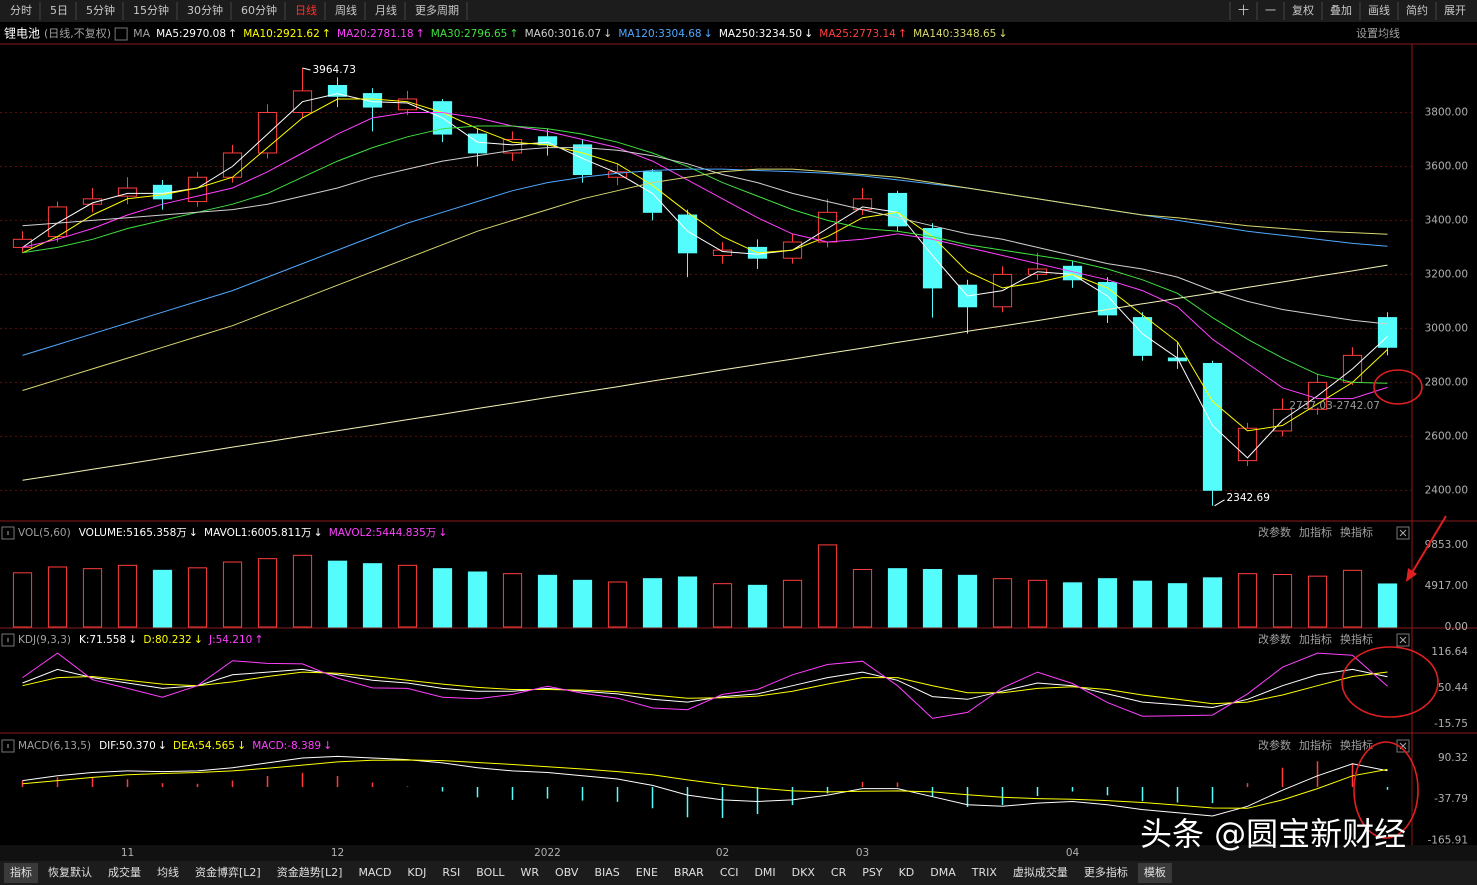  Describe the element at coordinates (21, 10) in the screenshot. I see `period-button: 分时` at that location.